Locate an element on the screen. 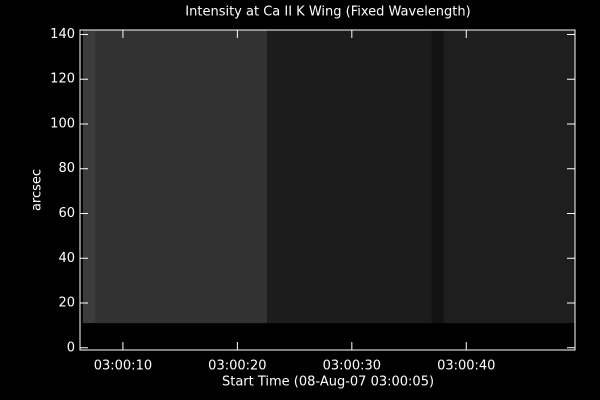  x-tick-label: 03:00:30 is located at coordinates (352, 366).